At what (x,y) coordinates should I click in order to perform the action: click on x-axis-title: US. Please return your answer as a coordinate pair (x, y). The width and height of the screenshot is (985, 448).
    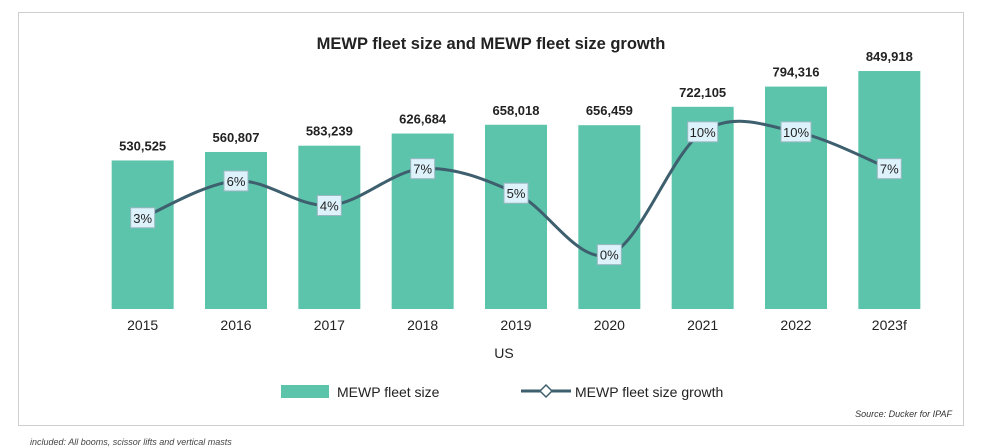
    Looking at the image, I should click on (503, 353).